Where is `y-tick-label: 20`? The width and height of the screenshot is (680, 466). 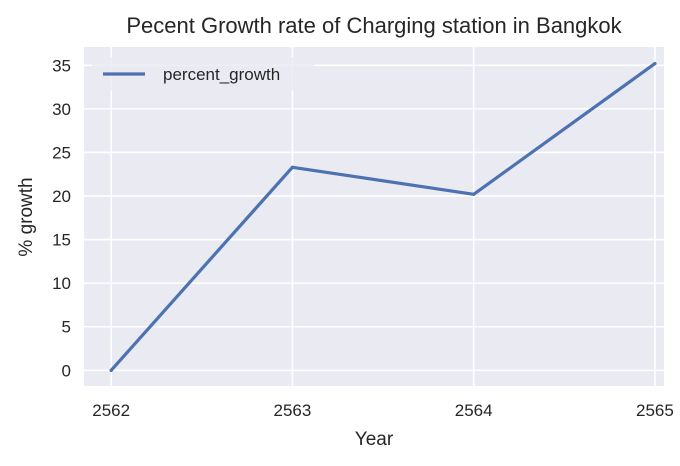 y-tick-label: 20 is located at coordinates (61, 196).